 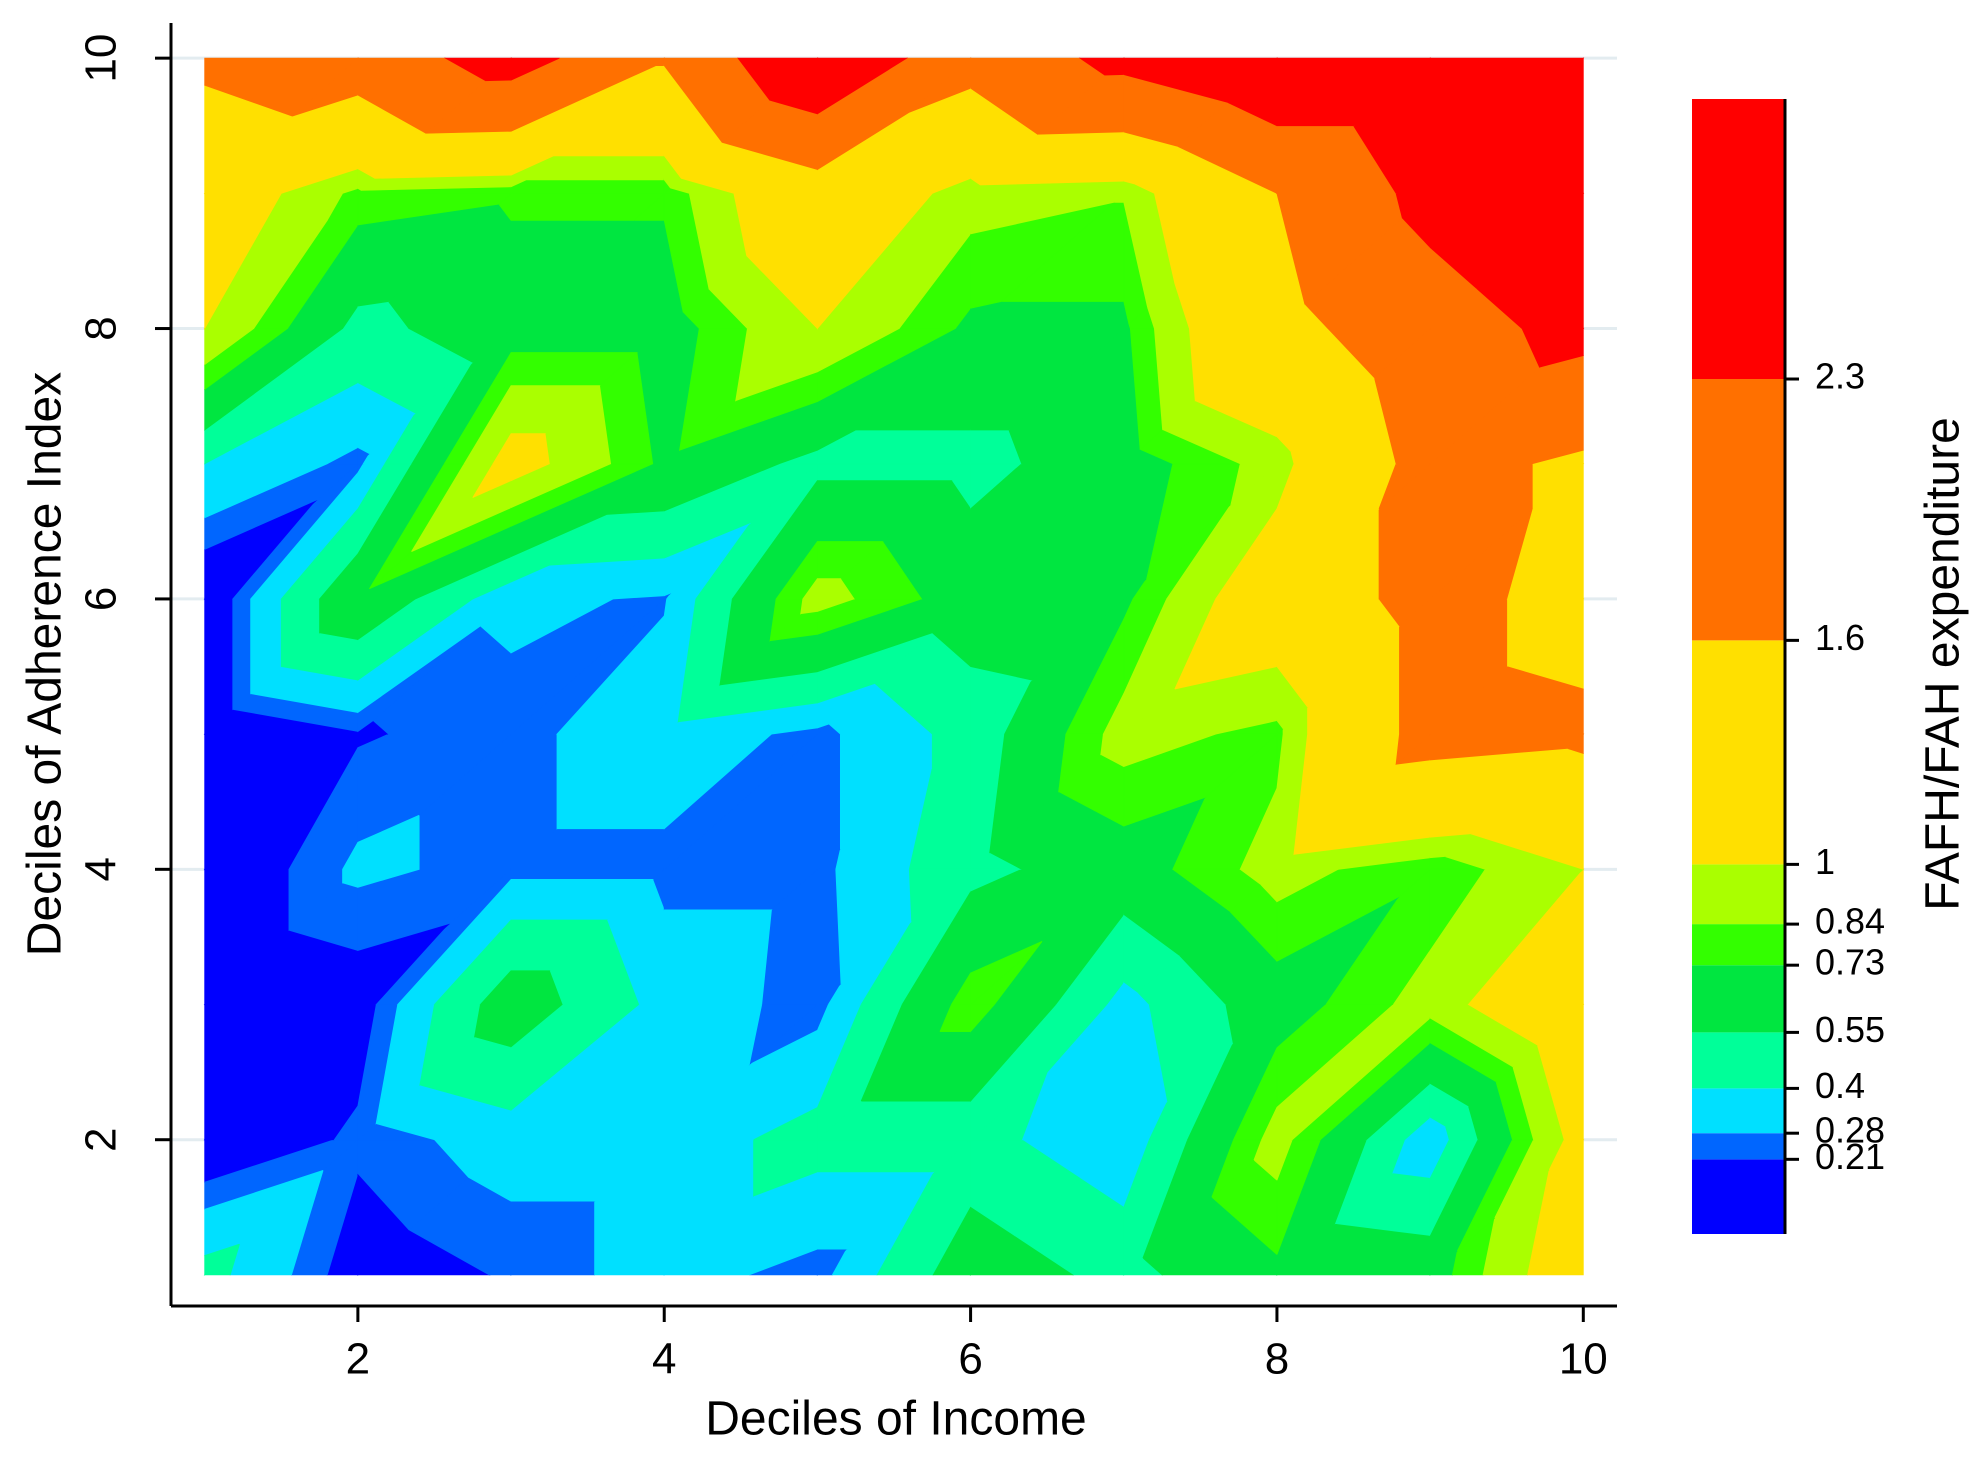 What do you see at coordinates (1850, 962) in the screenshot?
I see `colorbar-tick-label: 0.73` at bounding box center [1850, 962].